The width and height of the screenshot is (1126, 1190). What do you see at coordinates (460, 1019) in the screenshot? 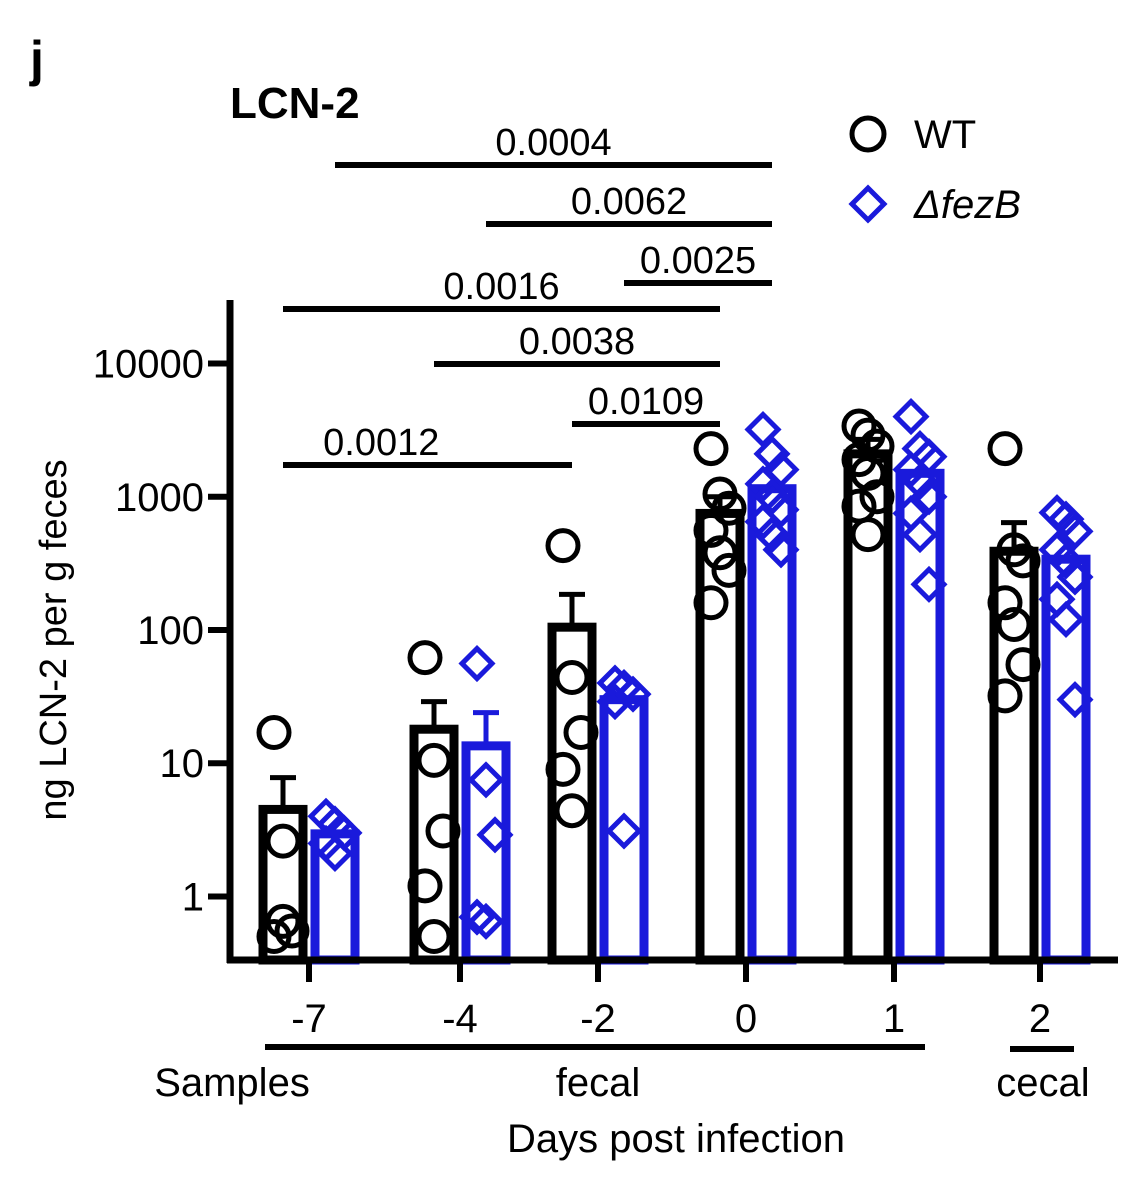
I see `x-tick-label: -4` at bounding box center [460, 1019].